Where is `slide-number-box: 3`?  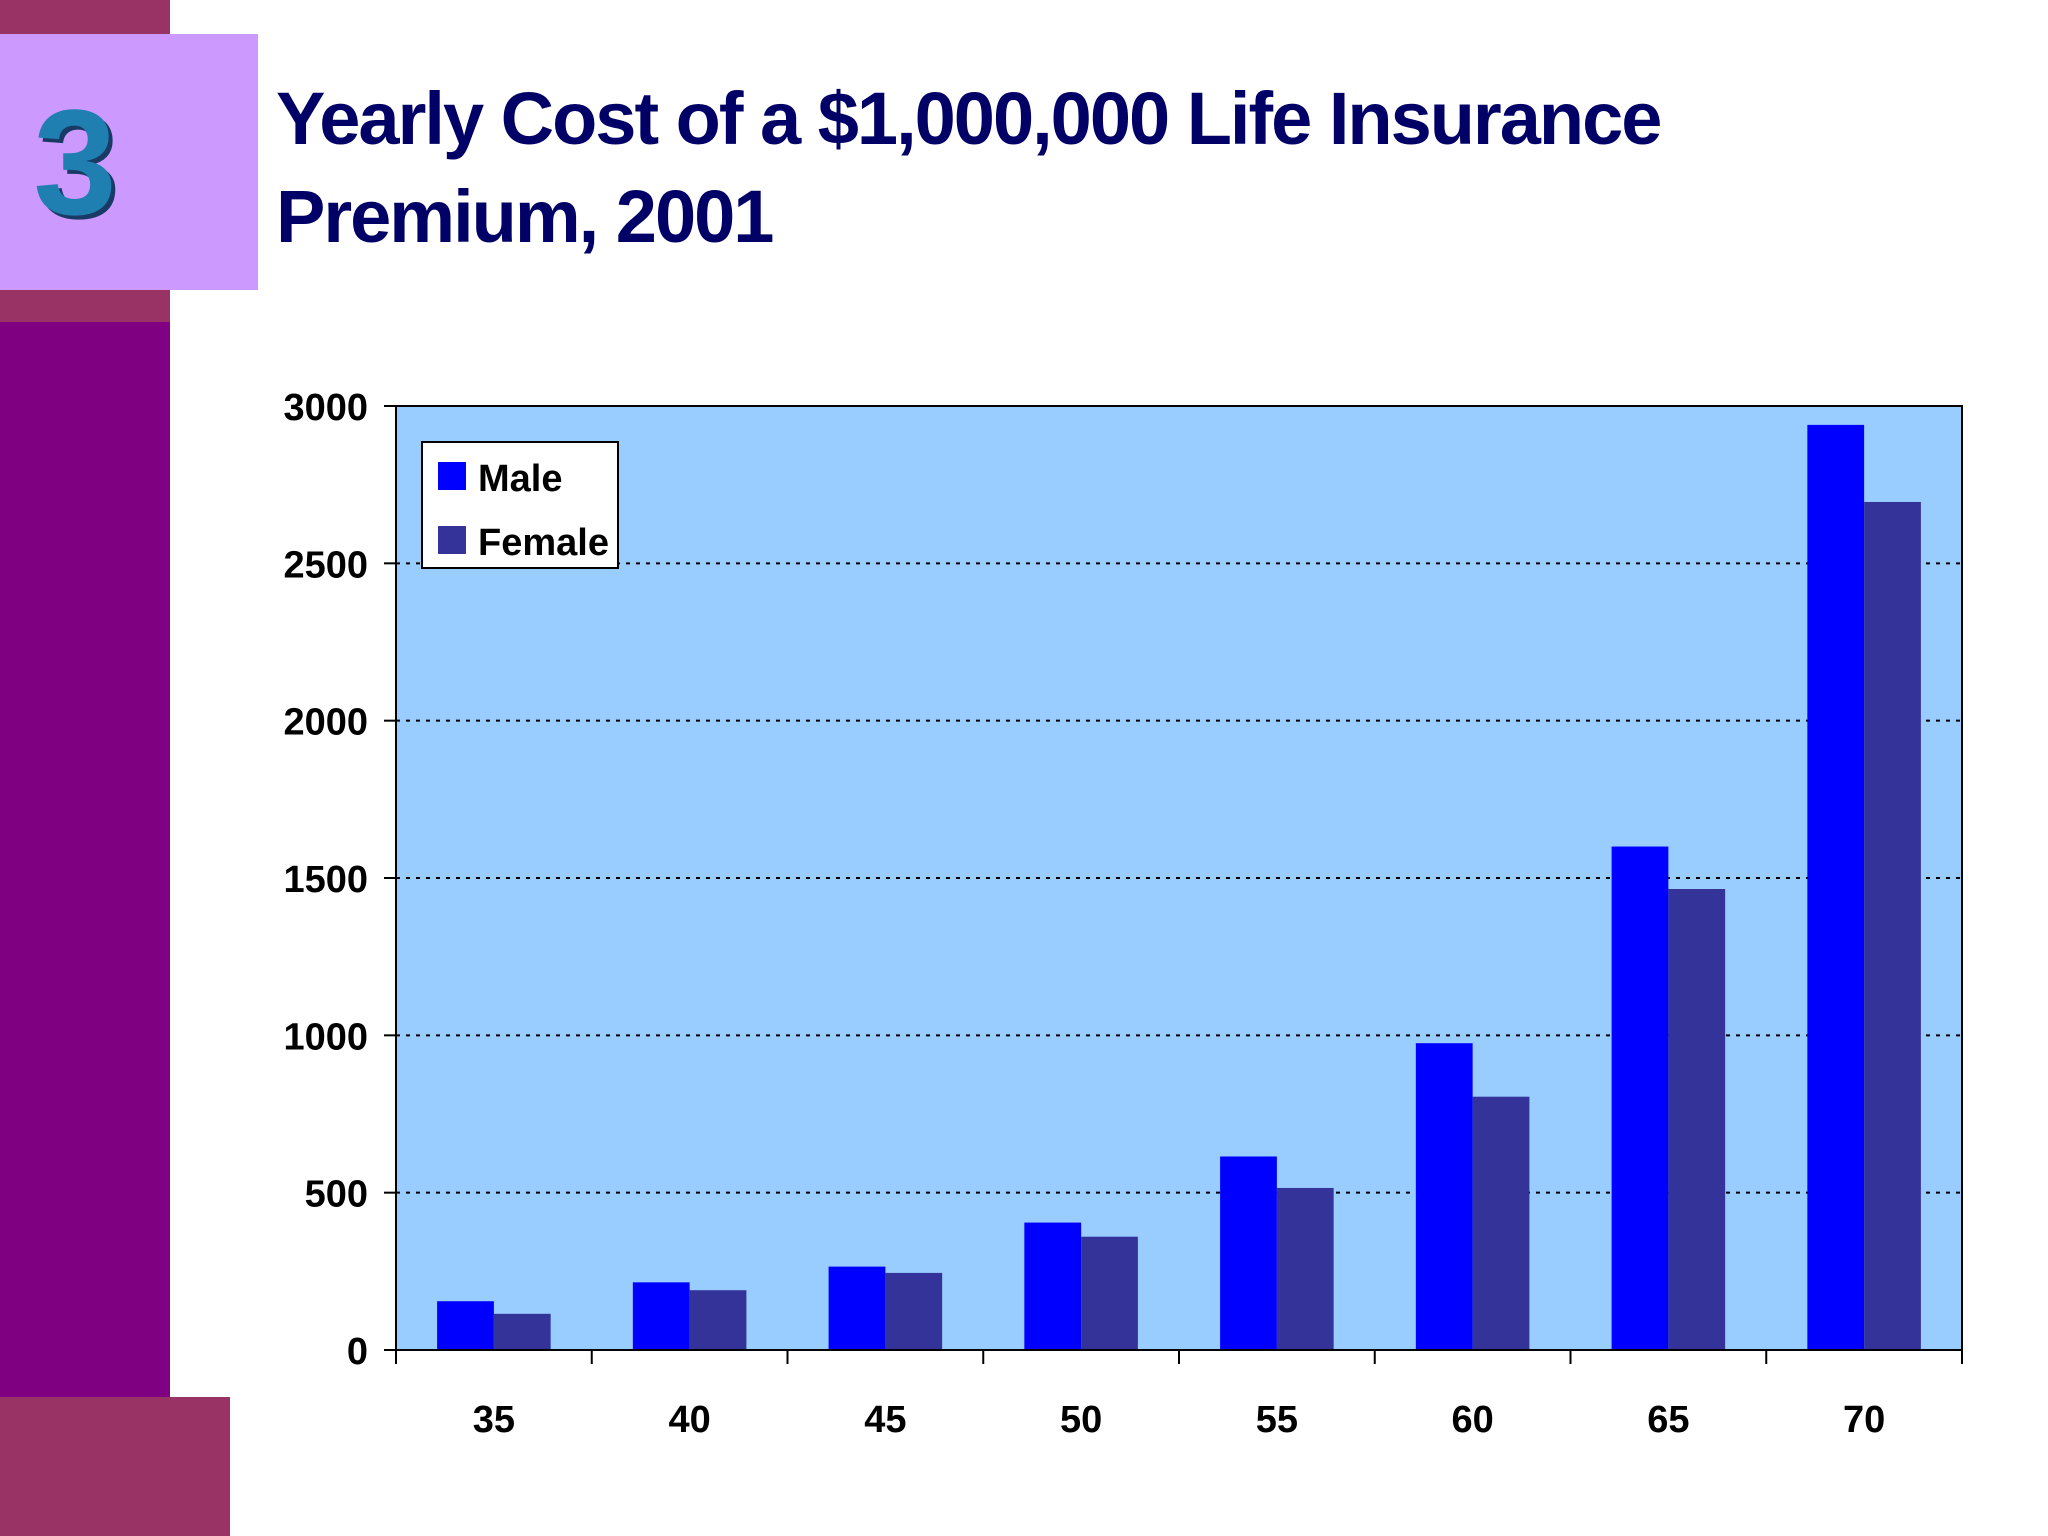
slide-number-box: 3 is located at coordinates (129, 162).